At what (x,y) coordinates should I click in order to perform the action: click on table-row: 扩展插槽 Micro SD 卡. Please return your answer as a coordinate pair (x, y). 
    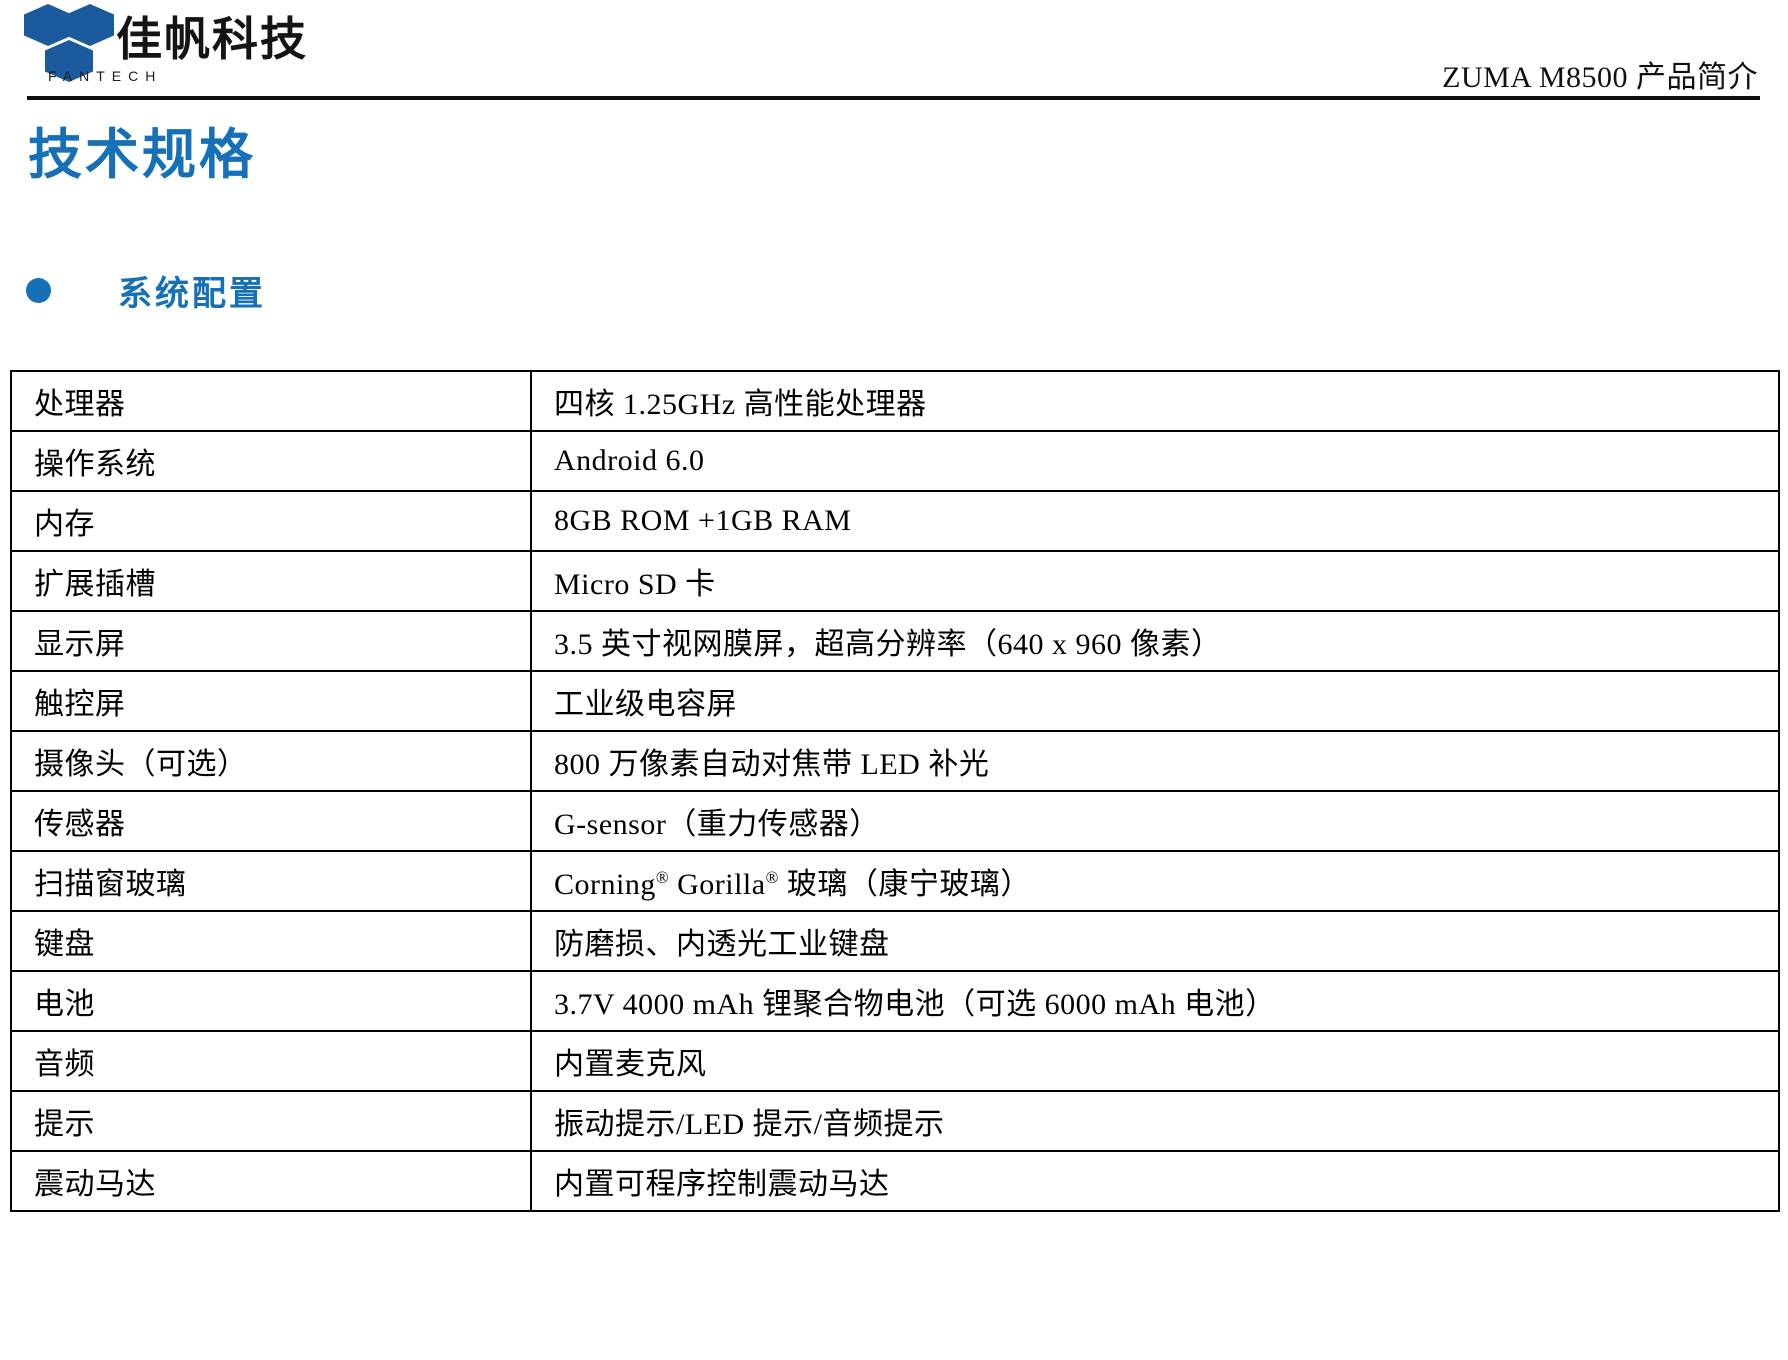
    Looking at the image, I should click on (895, 581).